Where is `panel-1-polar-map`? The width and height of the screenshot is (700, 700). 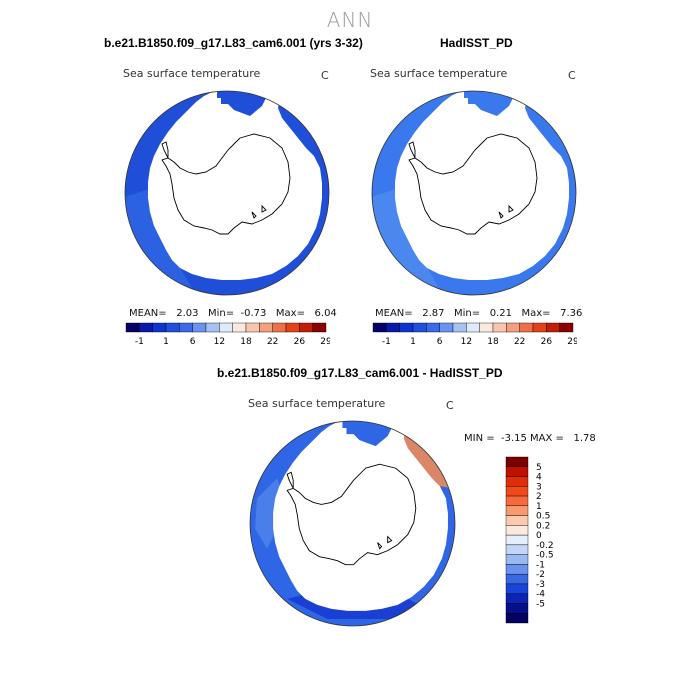
panel-1-polar-map is located at coordinates (227, 193).